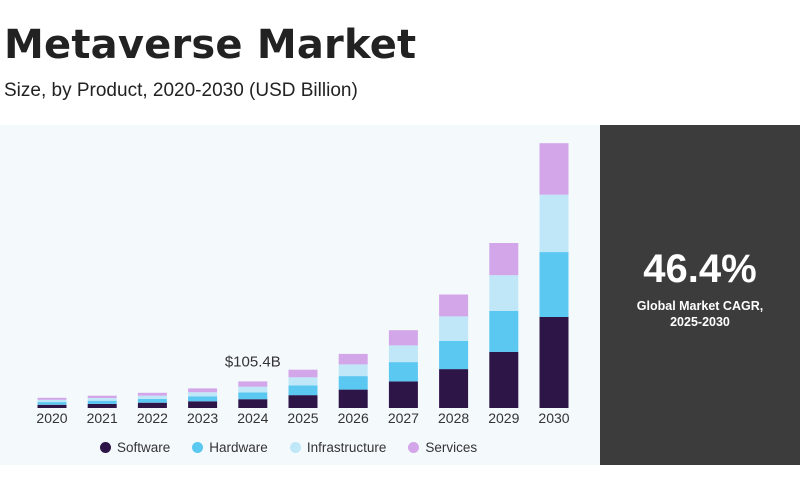 The image size is (800, 501). What do you see at coordinates (202, 418) in the screenshot?
I see `x-tick-label-2023: 2023` at bounding box center [202, 418].